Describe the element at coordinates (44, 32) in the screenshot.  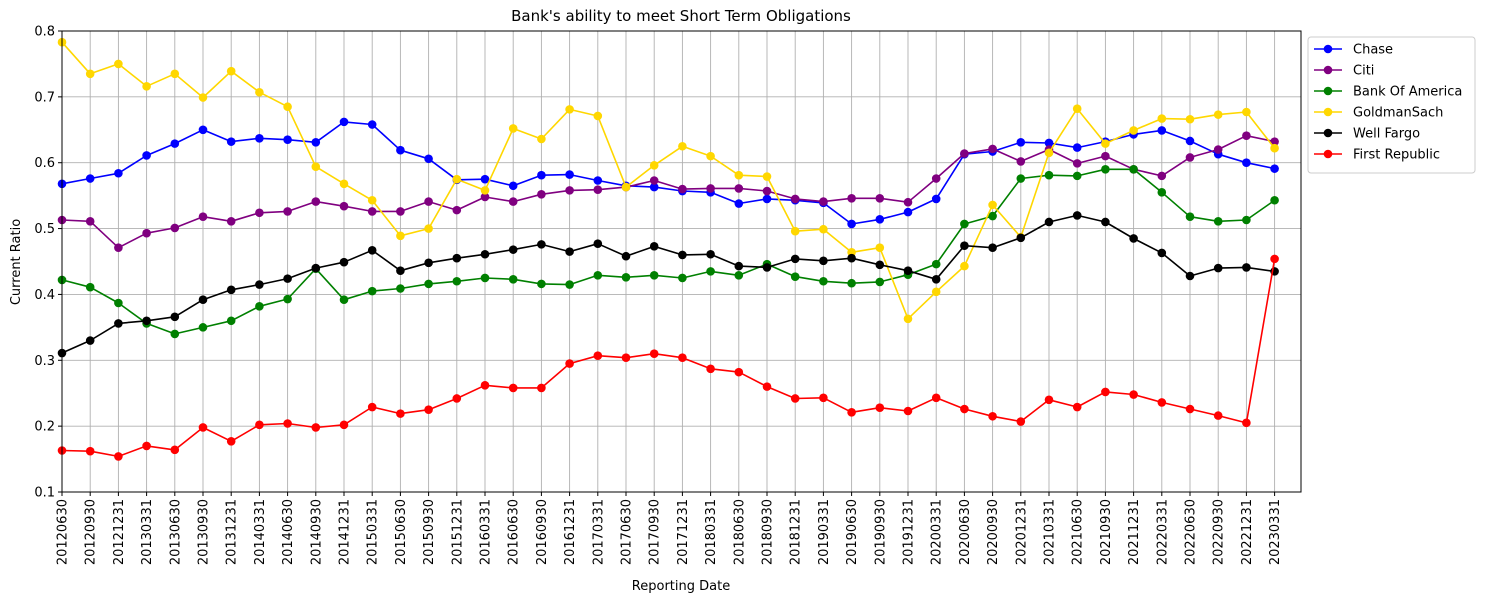
I see `y-tick-label: 0.8` at that location.